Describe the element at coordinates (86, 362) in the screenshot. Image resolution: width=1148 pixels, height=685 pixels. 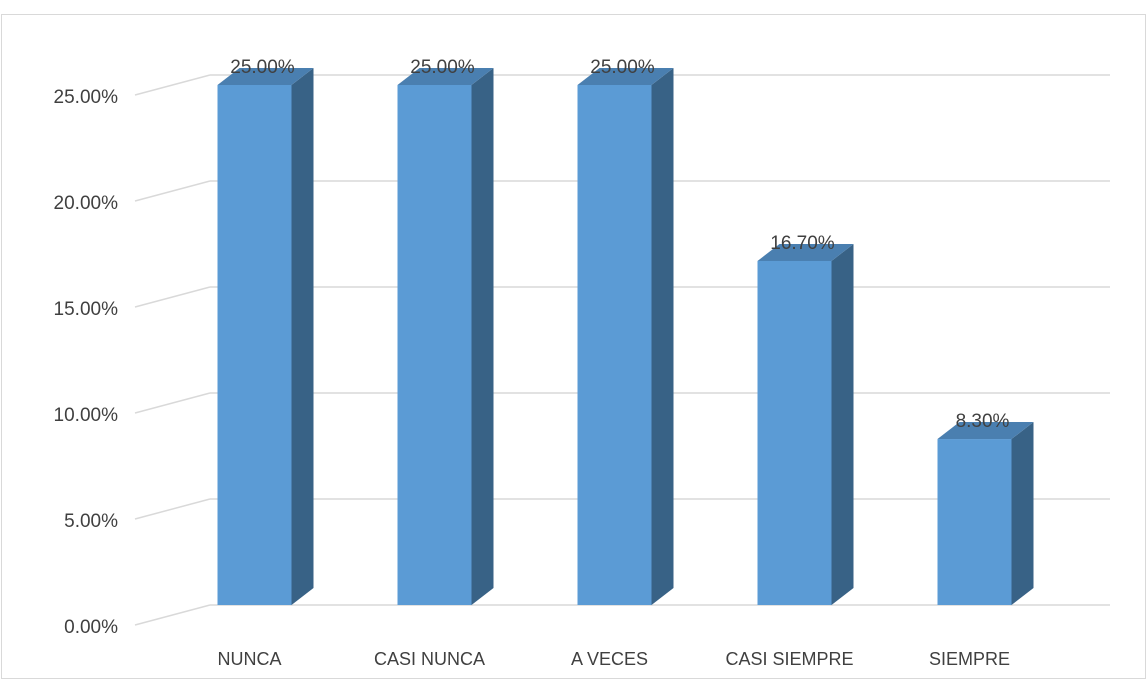
I see `y-axis-ticks: 0.00% 5.00% 10.00% 15.00% 20.00% 25.00%` at that location.